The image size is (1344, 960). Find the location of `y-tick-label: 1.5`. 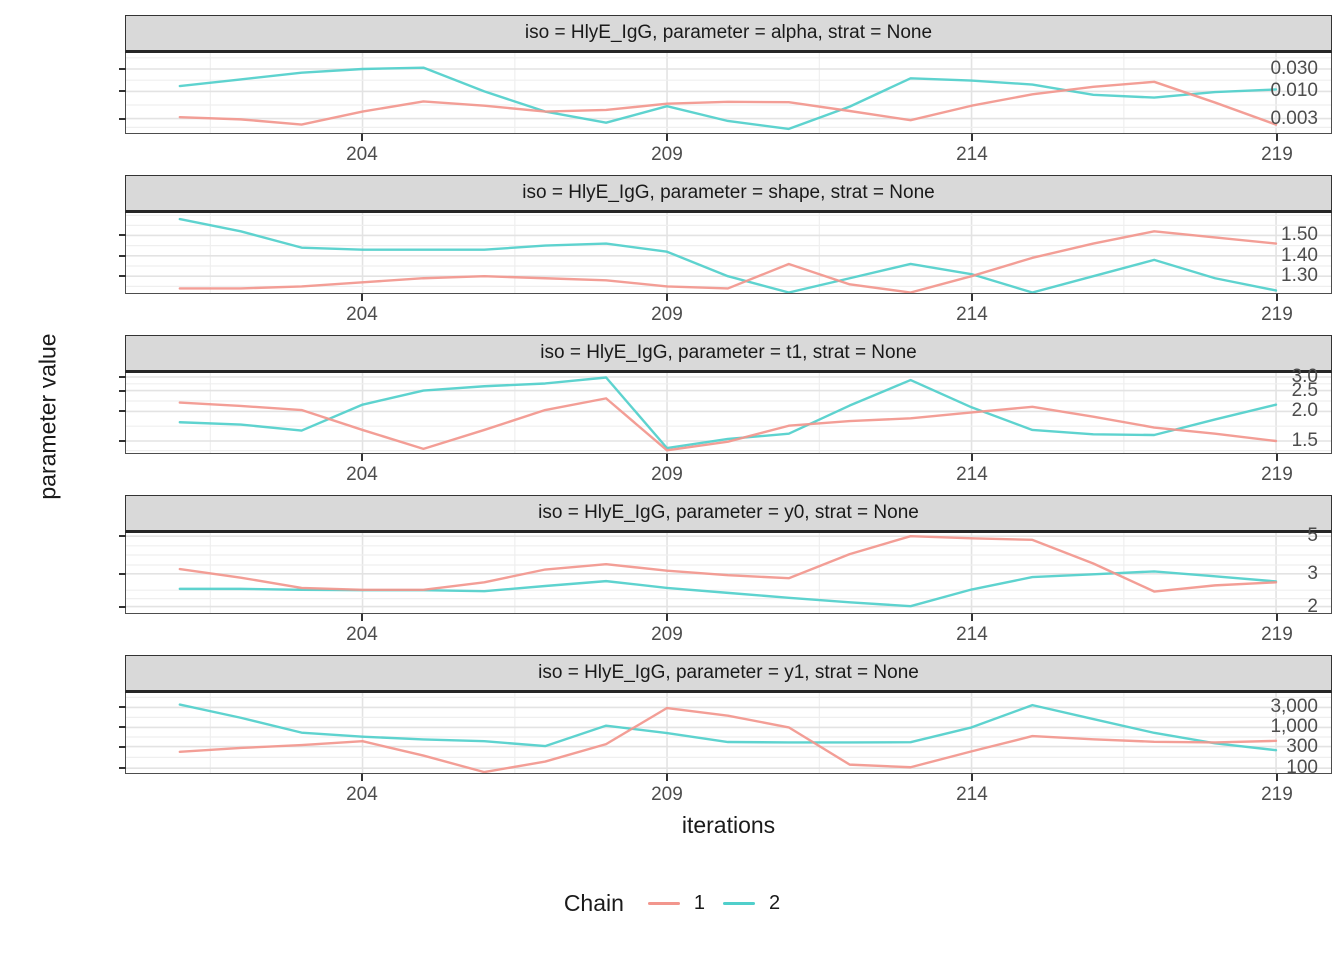

y-tick-label: 1.5 is located at coordinates (1304, 440).